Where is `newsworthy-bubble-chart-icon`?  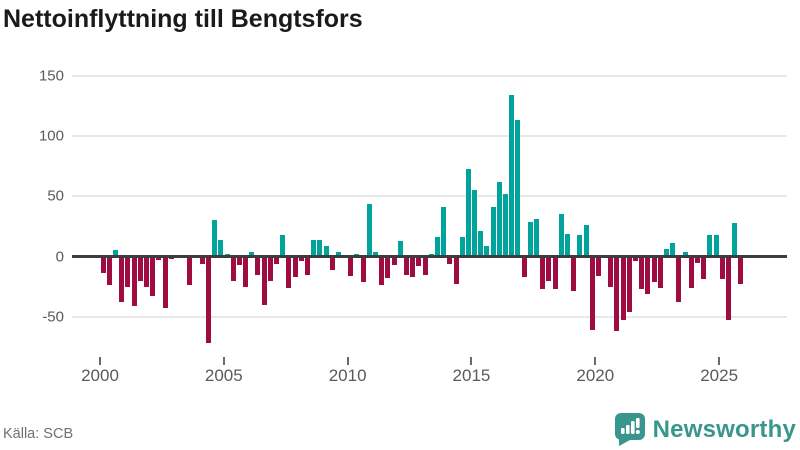 newsworthy-bubble-chart-icon is located at coordinates (629, 429).